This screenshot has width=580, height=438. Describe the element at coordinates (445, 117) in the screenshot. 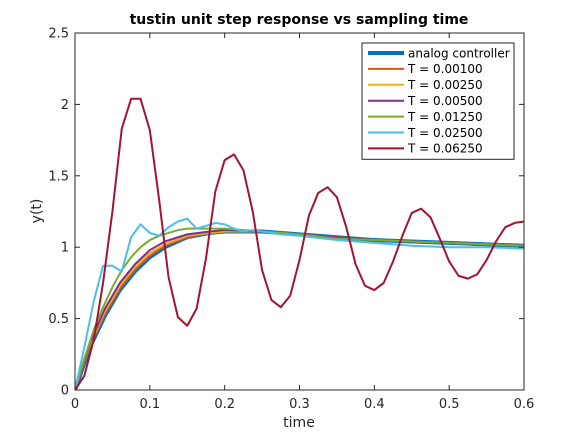

I see `legend-entry-5: T = 0.01250` at that location.